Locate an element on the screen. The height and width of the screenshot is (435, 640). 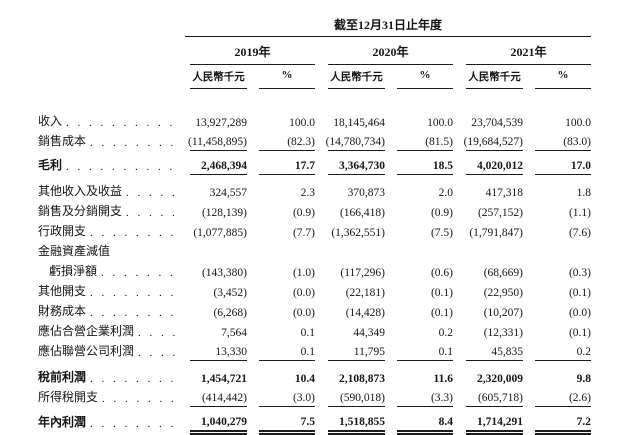
amount-cell: 11,795 is located at coordinates (356, 351).